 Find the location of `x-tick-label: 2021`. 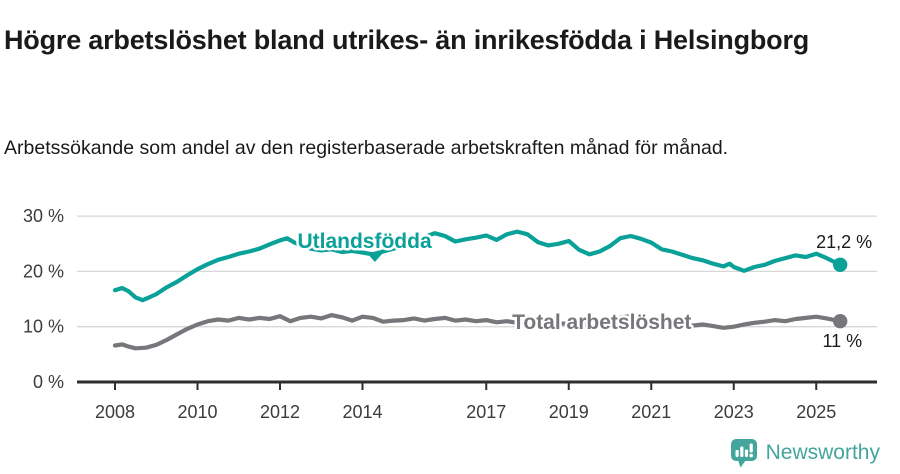

x-tick-label: 2021 is located at coordinates (651, 412).